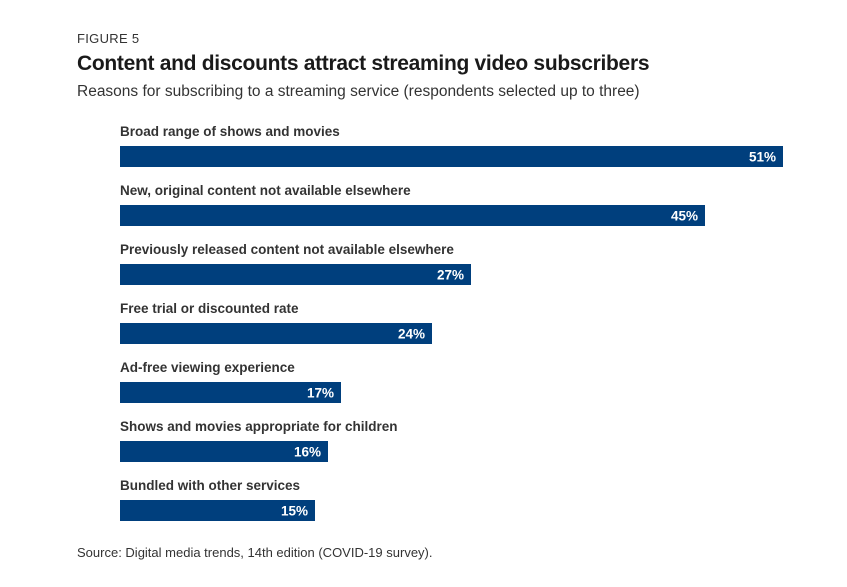  What do you see at coordinates (294, 511) in the screenshot?
I see `value-label: 15%` at bounding box center [294, 511].